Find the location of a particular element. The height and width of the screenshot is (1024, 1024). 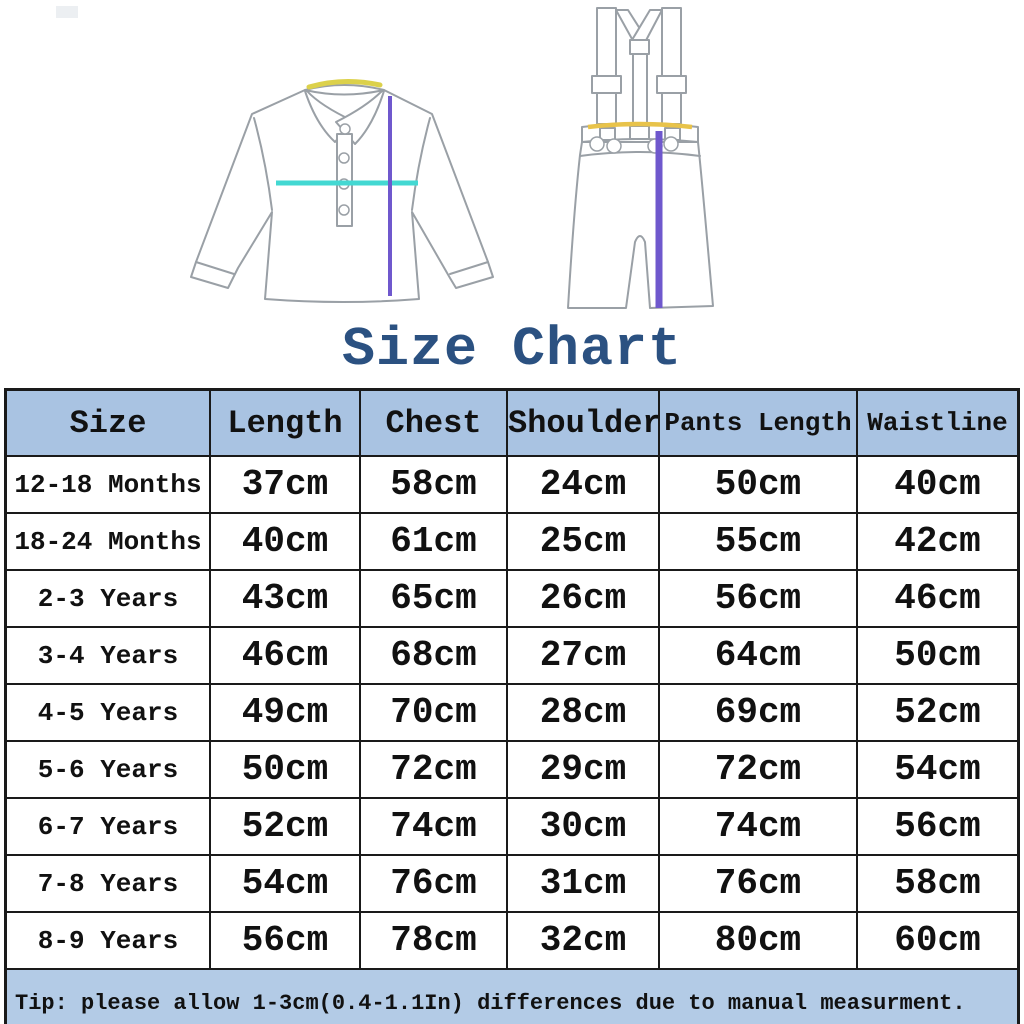

value-cell: 29cm is located at coordinates (582, 769).